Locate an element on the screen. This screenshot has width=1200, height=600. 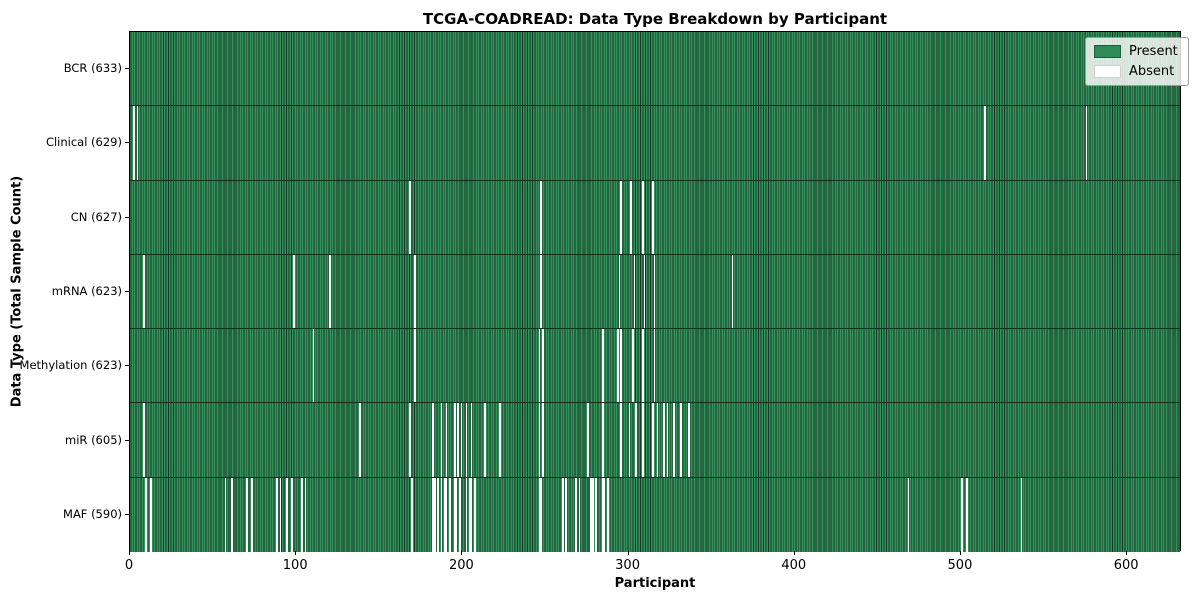
y-tick-label: miR (605) is located at coordinates (93, 439).